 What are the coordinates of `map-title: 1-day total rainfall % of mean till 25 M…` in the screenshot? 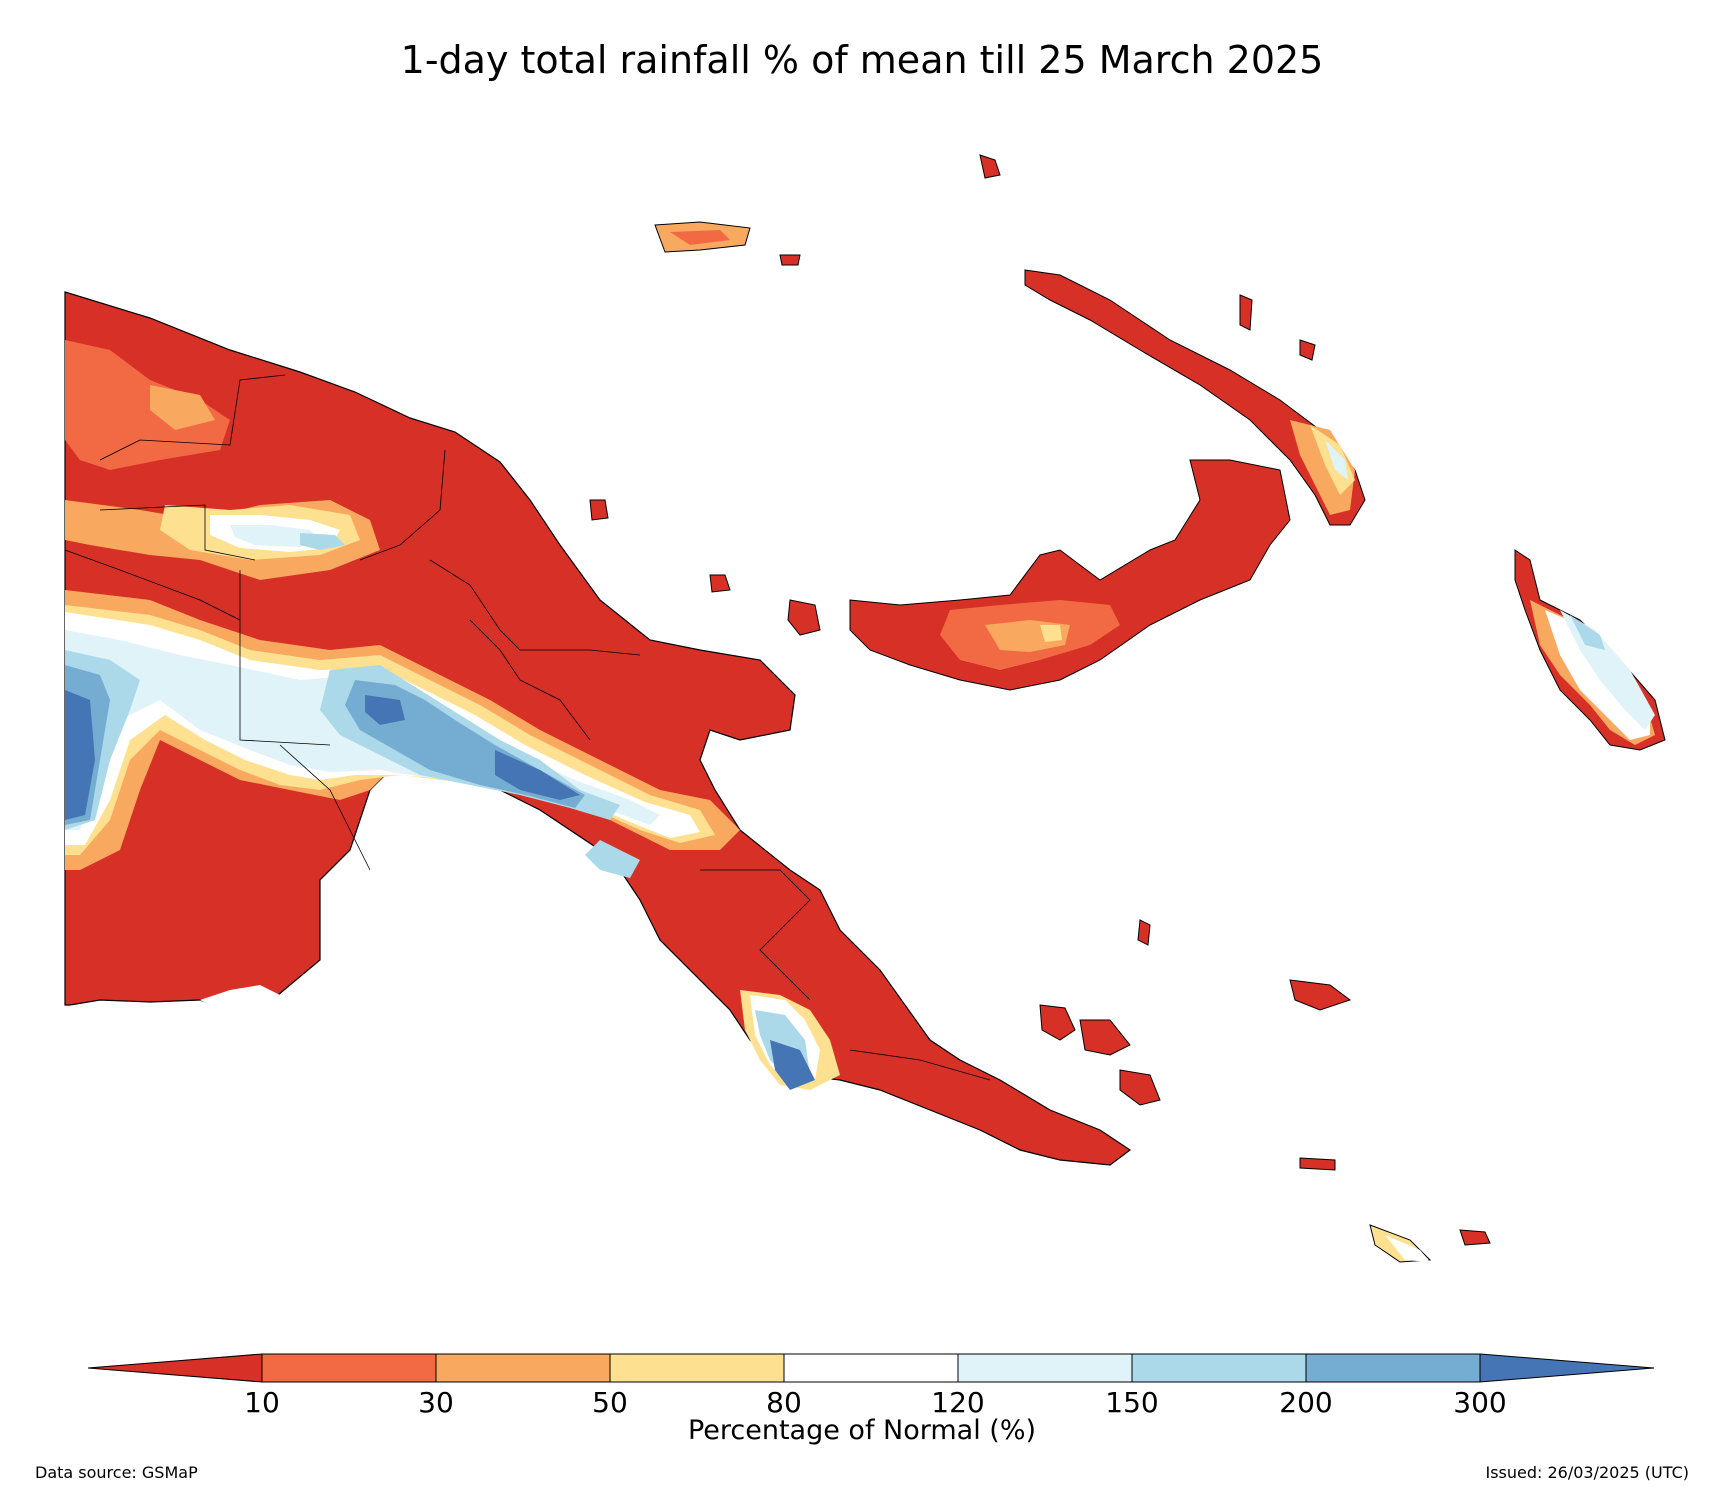 It's located at (862, 60).